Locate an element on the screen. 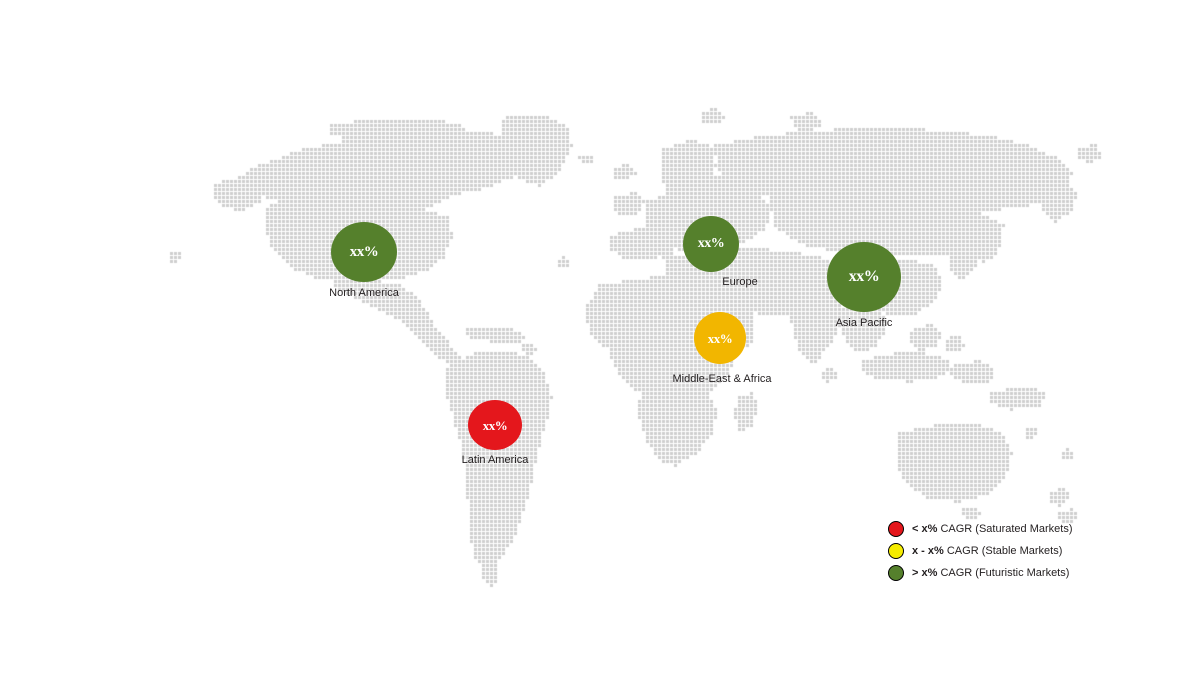 This screenshot has width=1200, height=675. legend-label-stable: x - x% CAGR (Stable Markets) is located at coordinates (987, 551).